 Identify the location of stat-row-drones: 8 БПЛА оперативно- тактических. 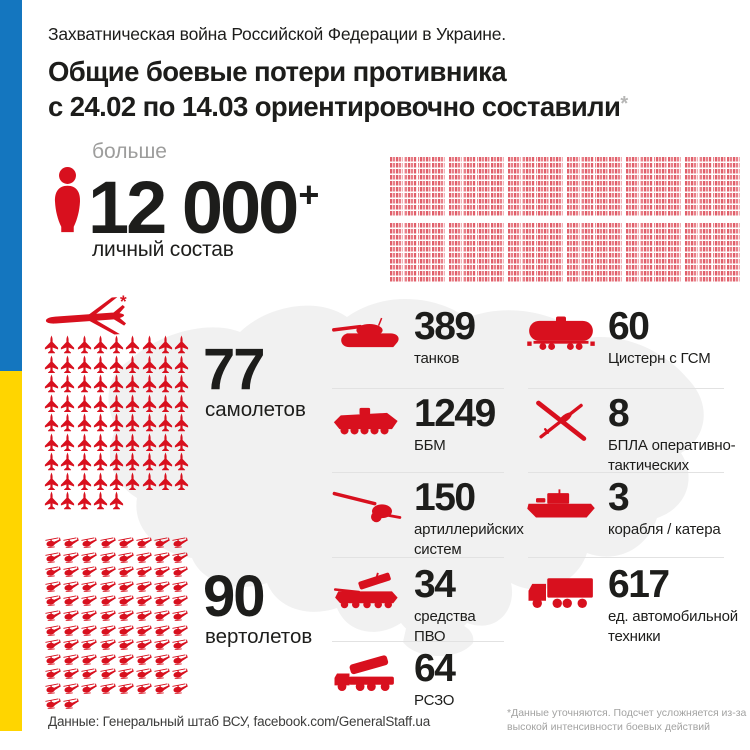
(637, 434).